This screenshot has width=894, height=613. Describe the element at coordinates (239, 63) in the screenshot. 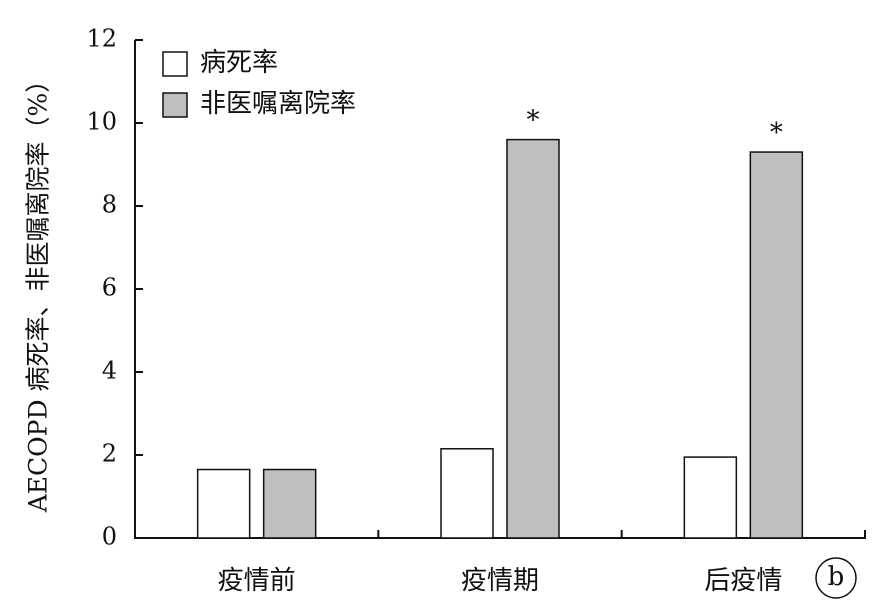

I see `legend-label: 病死率` at that location.